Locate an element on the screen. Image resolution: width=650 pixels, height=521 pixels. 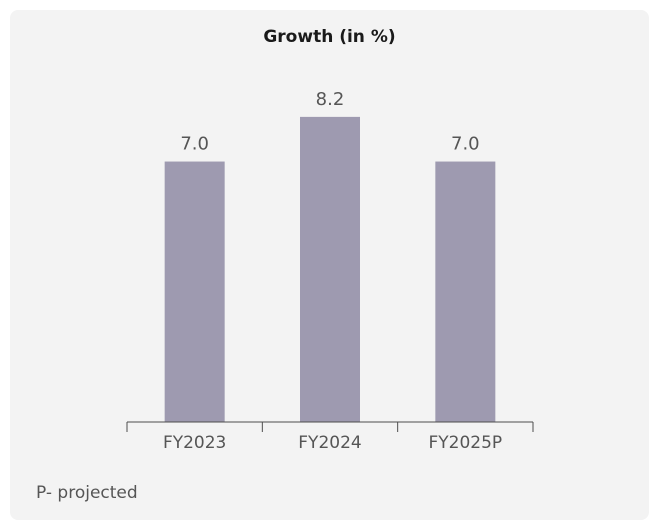
data-label-fy2025p: 7.0 is located at coordinates (465, 144).